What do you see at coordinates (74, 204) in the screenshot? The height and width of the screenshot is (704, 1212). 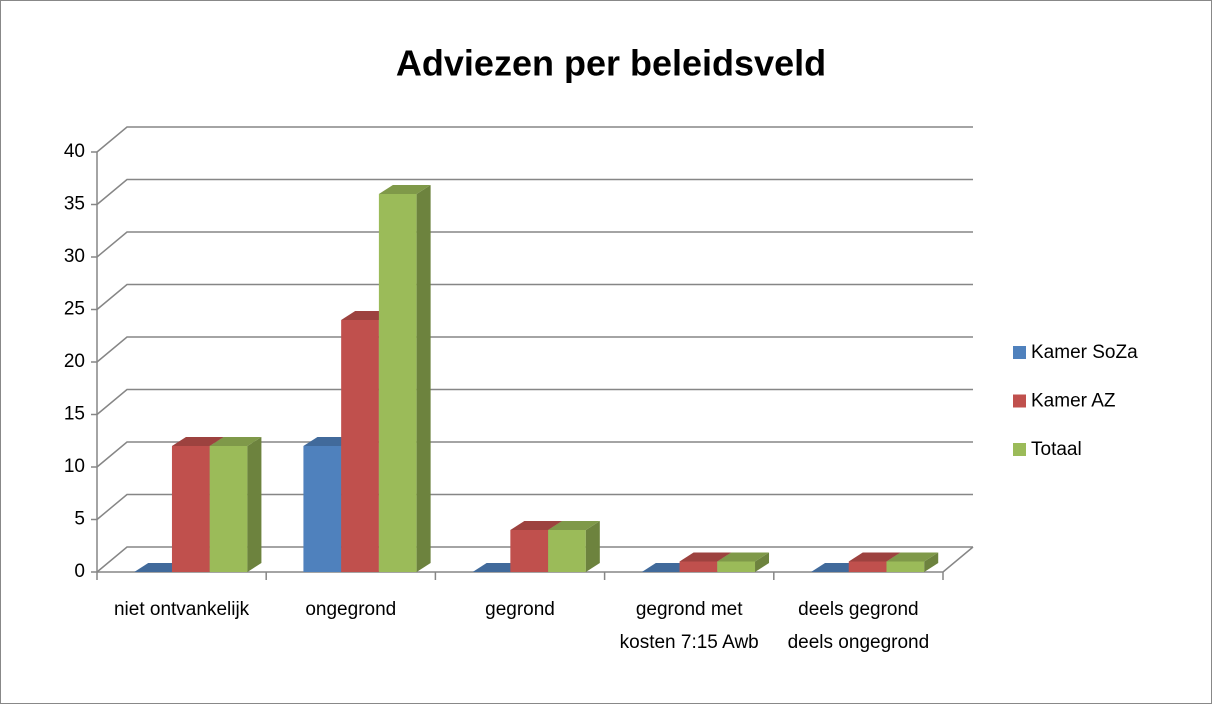 I see `y-tick-label: 35` at bounding box center [74, 204].